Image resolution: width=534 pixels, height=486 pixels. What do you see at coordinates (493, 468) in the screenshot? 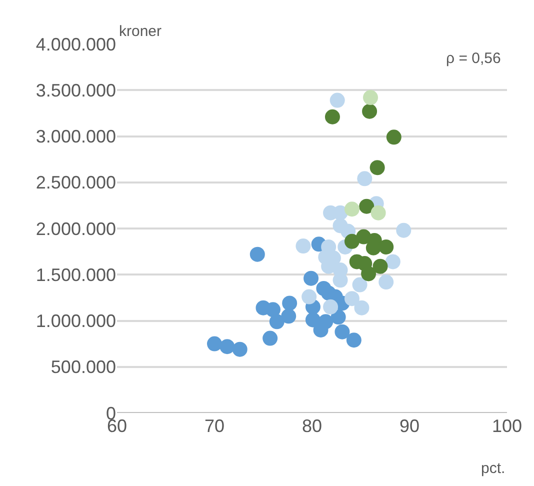
I see `x-axis-title: pct.` at bounding box center [493, 468].